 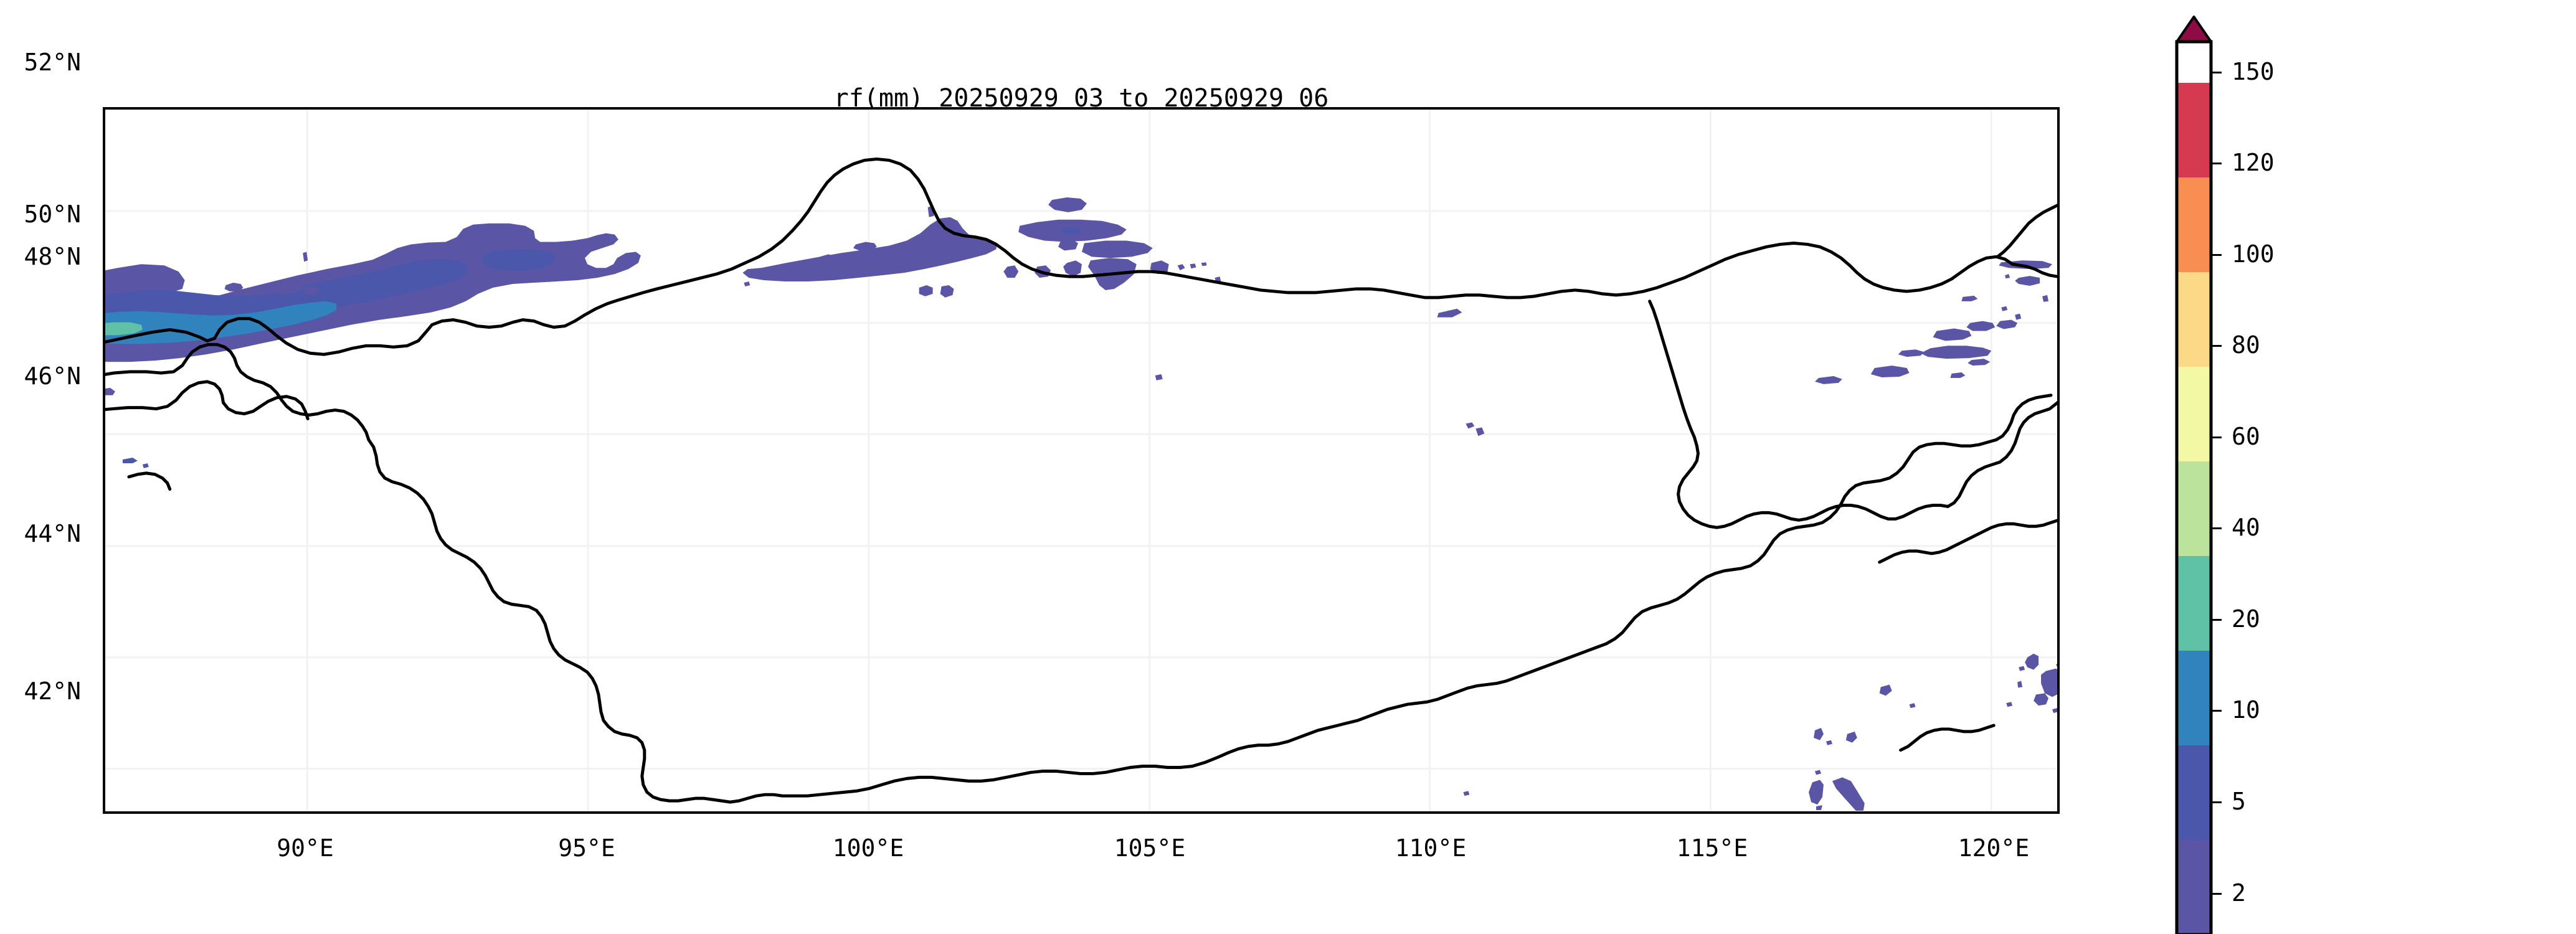 I want to click on border-west-branch, so click(x=266, y=408).